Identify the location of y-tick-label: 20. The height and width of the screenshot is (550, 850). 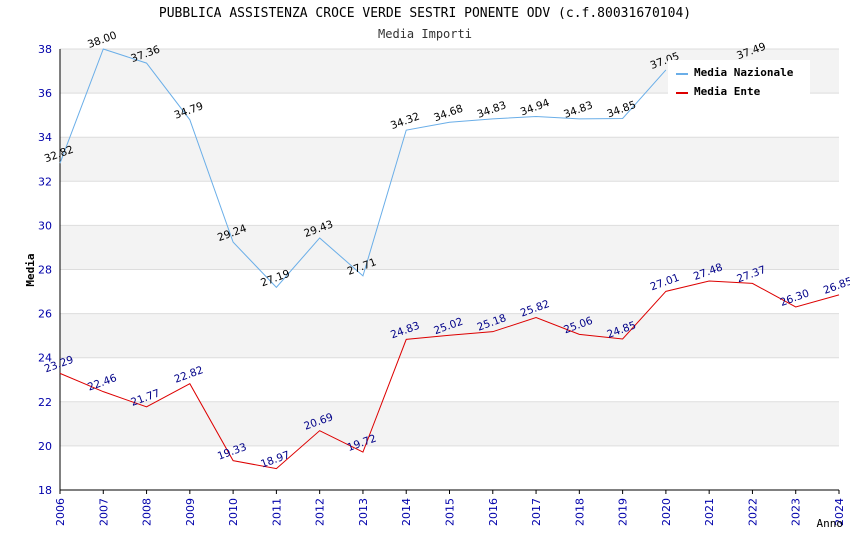
(45, 446).